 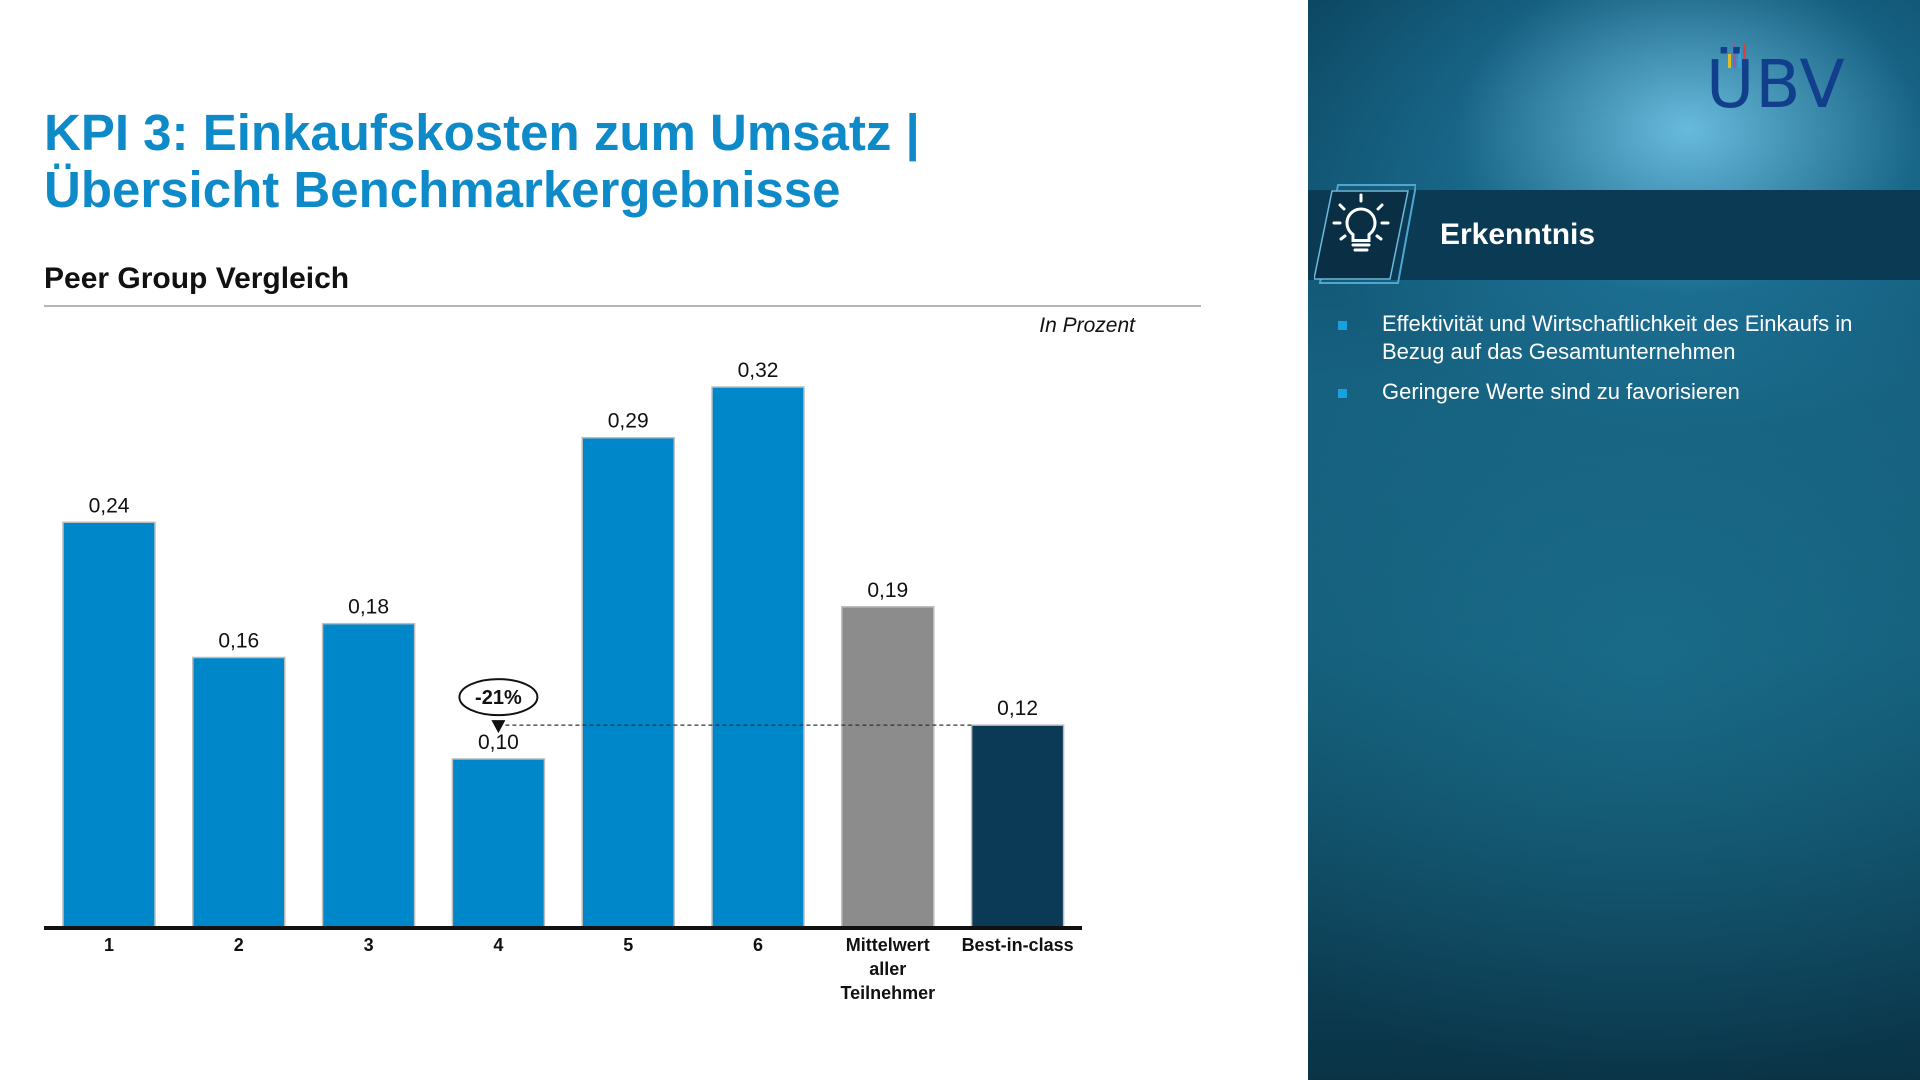 I want to click on chart-subtitle: Peer Group Vergleich, so click(x=197, y=278).